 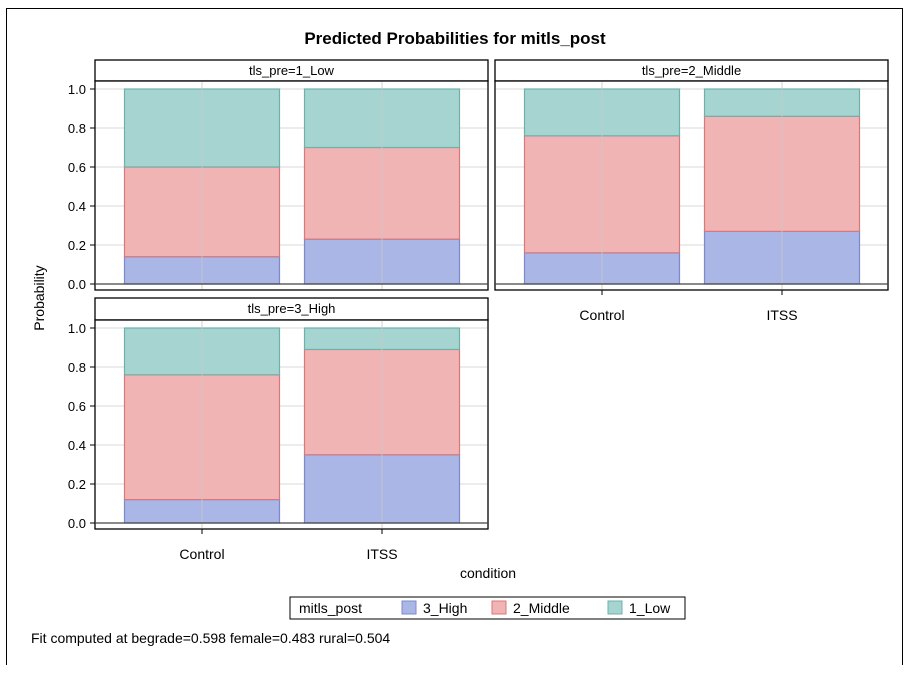 What do you see at coordinates (691, 70) in the screenshot?
I see `panel-label: tls_pre=2_Middle` at bounding box center [691, 70].